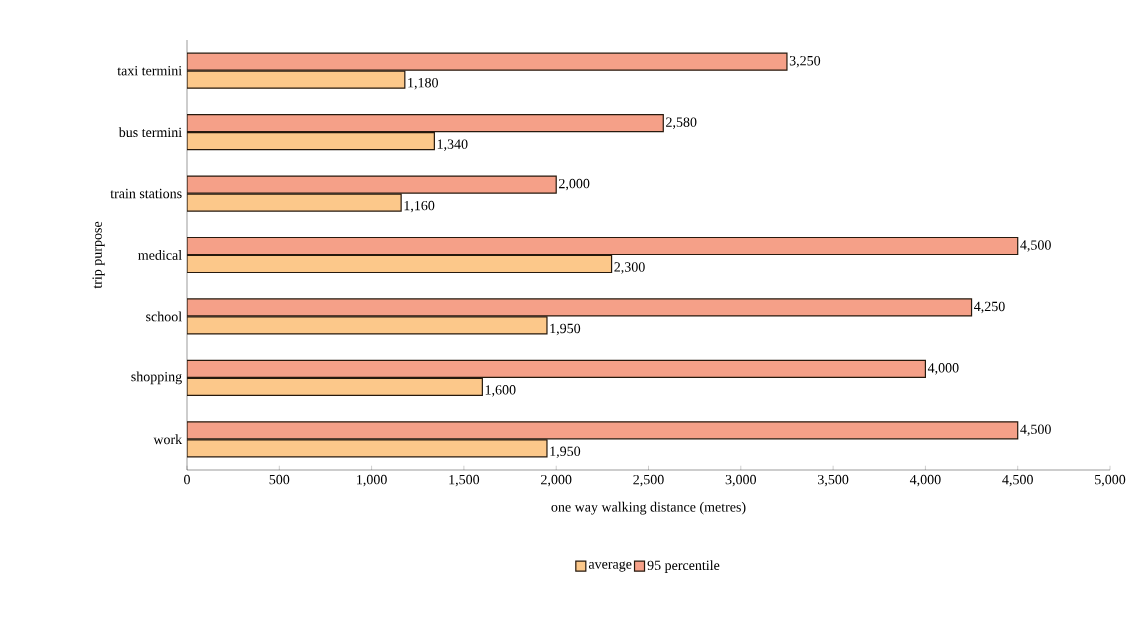 The width and height of the screenshot is (1146, 631). Describe the element at coordinates (500, 391) in the screenshot. I see `data-label: 1,600` at that location.